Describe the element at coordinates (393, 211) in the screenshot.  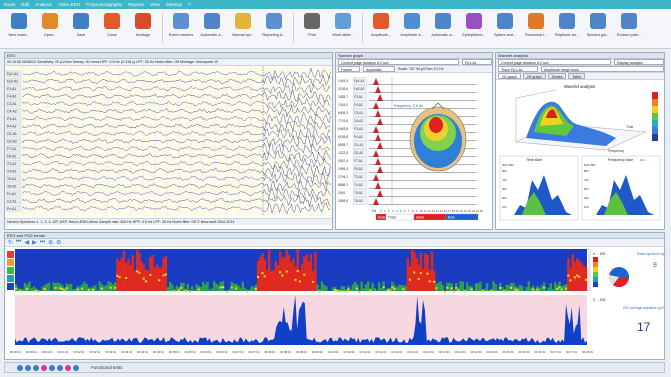
I see `spectra-tick: 3` at that location.